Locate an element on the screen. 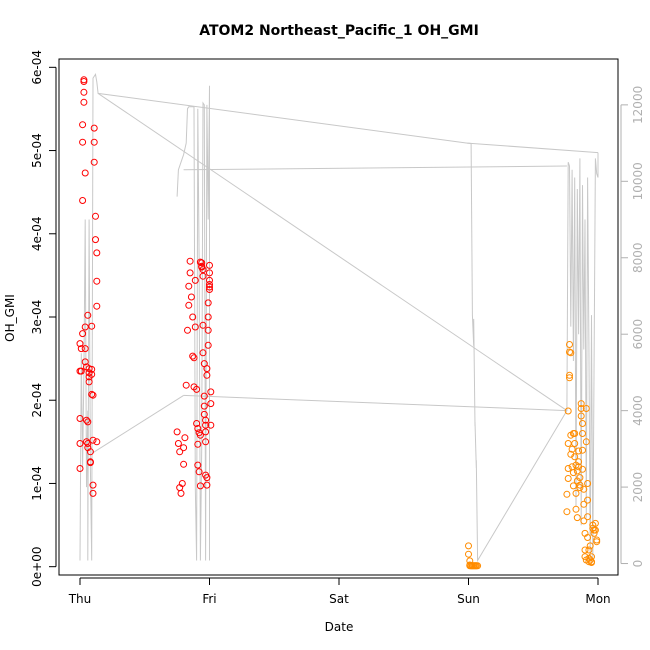 The width and height of the screenshot is (650, 650). y2-tick-label: 10000 is located at coordinates (638, 181).